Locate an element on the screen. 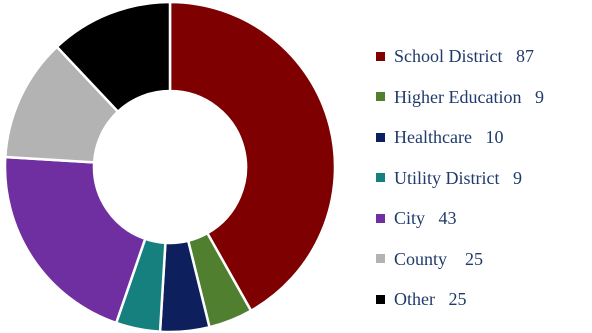  legend-label-school-district: School District 87 is located at coordinates (464, 56).